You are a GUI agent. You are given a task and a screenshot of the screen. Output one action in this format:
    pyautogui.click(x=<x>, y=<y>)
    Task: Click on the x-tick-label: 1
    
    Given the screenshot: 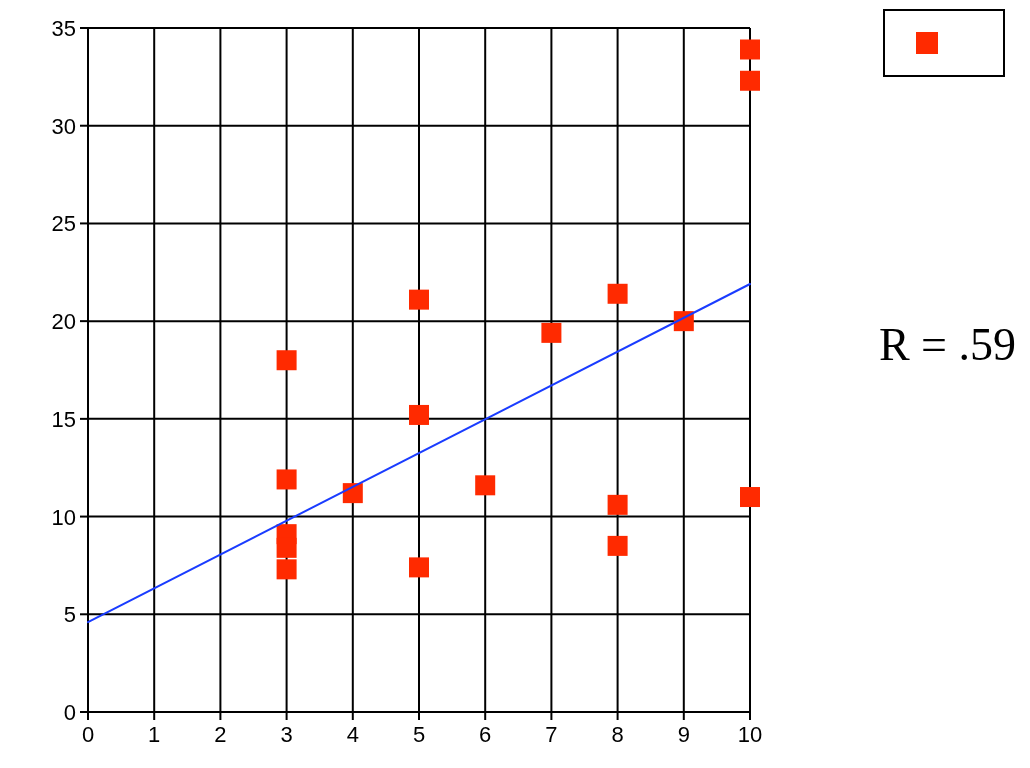 What is the action you would take?
    pyautogui.click(x=154, y=734)
    